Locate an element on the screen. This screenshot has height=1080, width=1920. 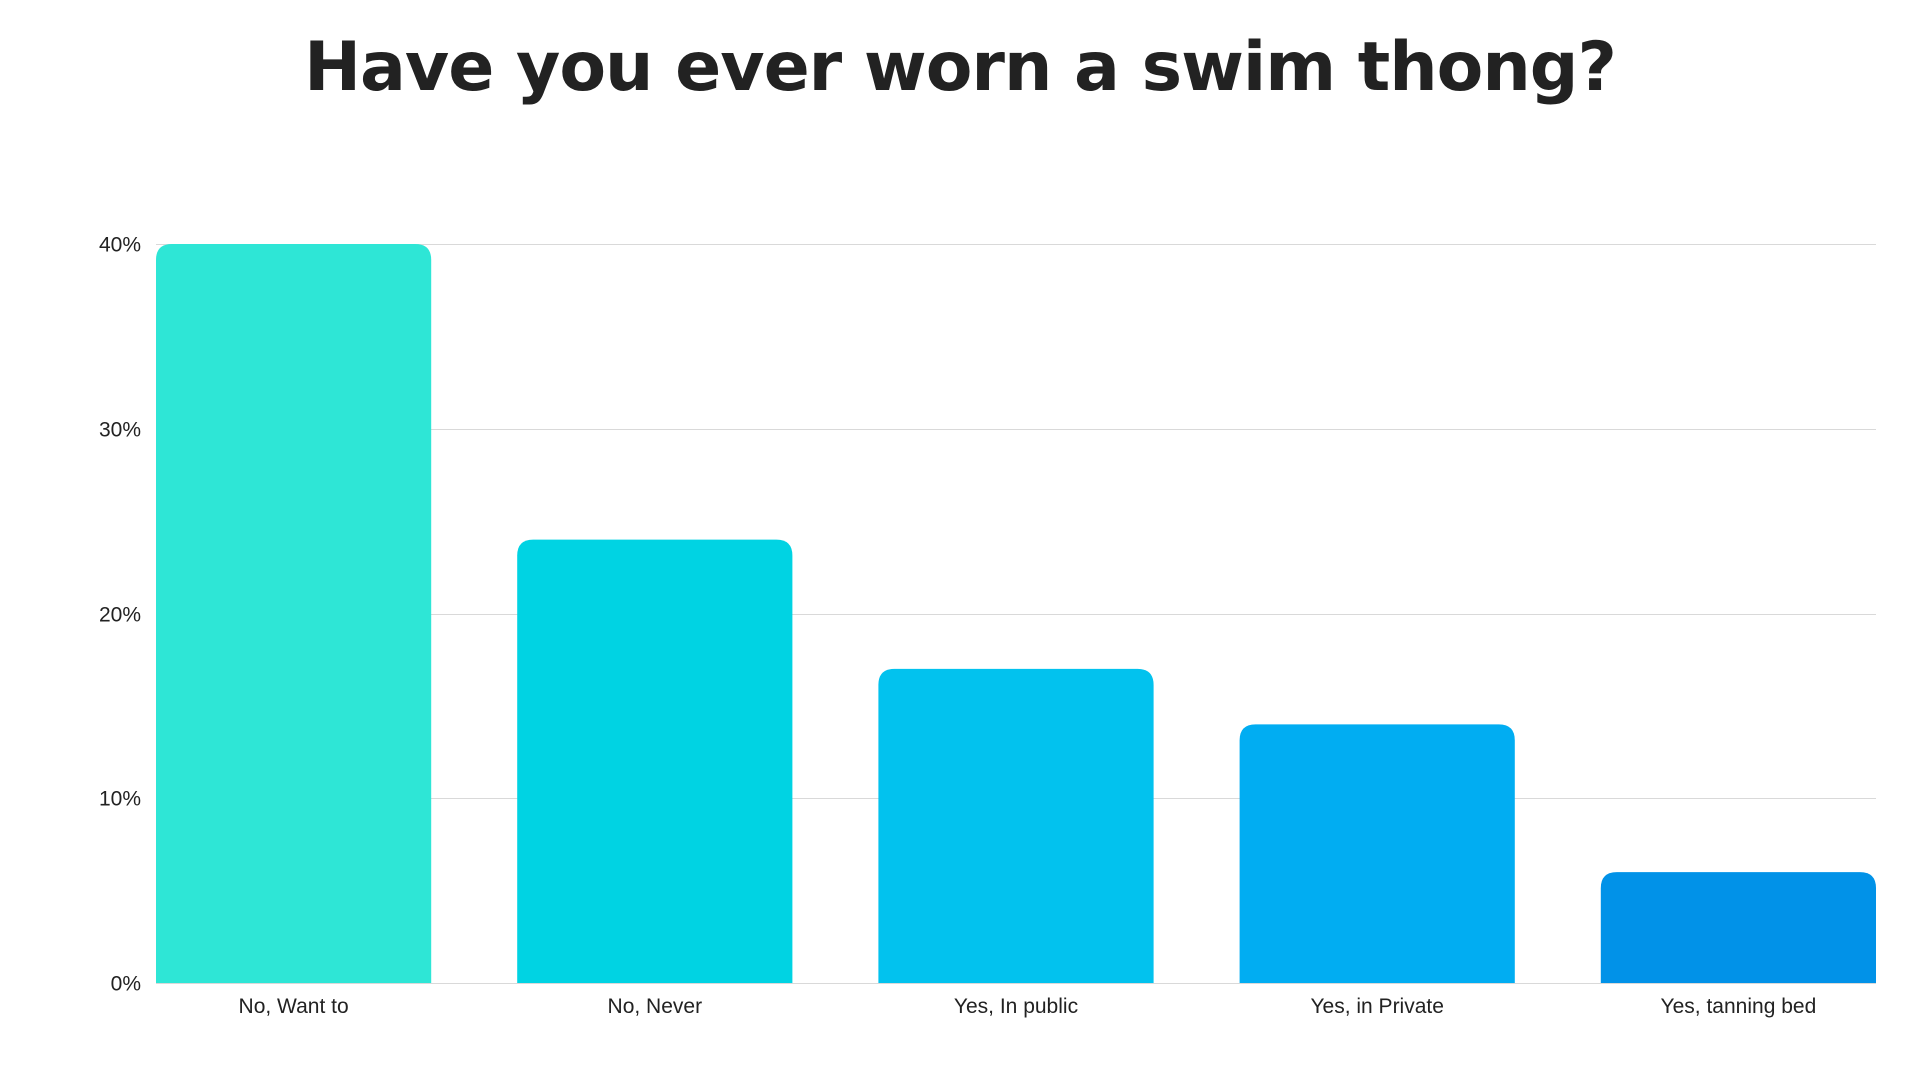
y-tick-label: 40% is located at coordinates (120, 245).